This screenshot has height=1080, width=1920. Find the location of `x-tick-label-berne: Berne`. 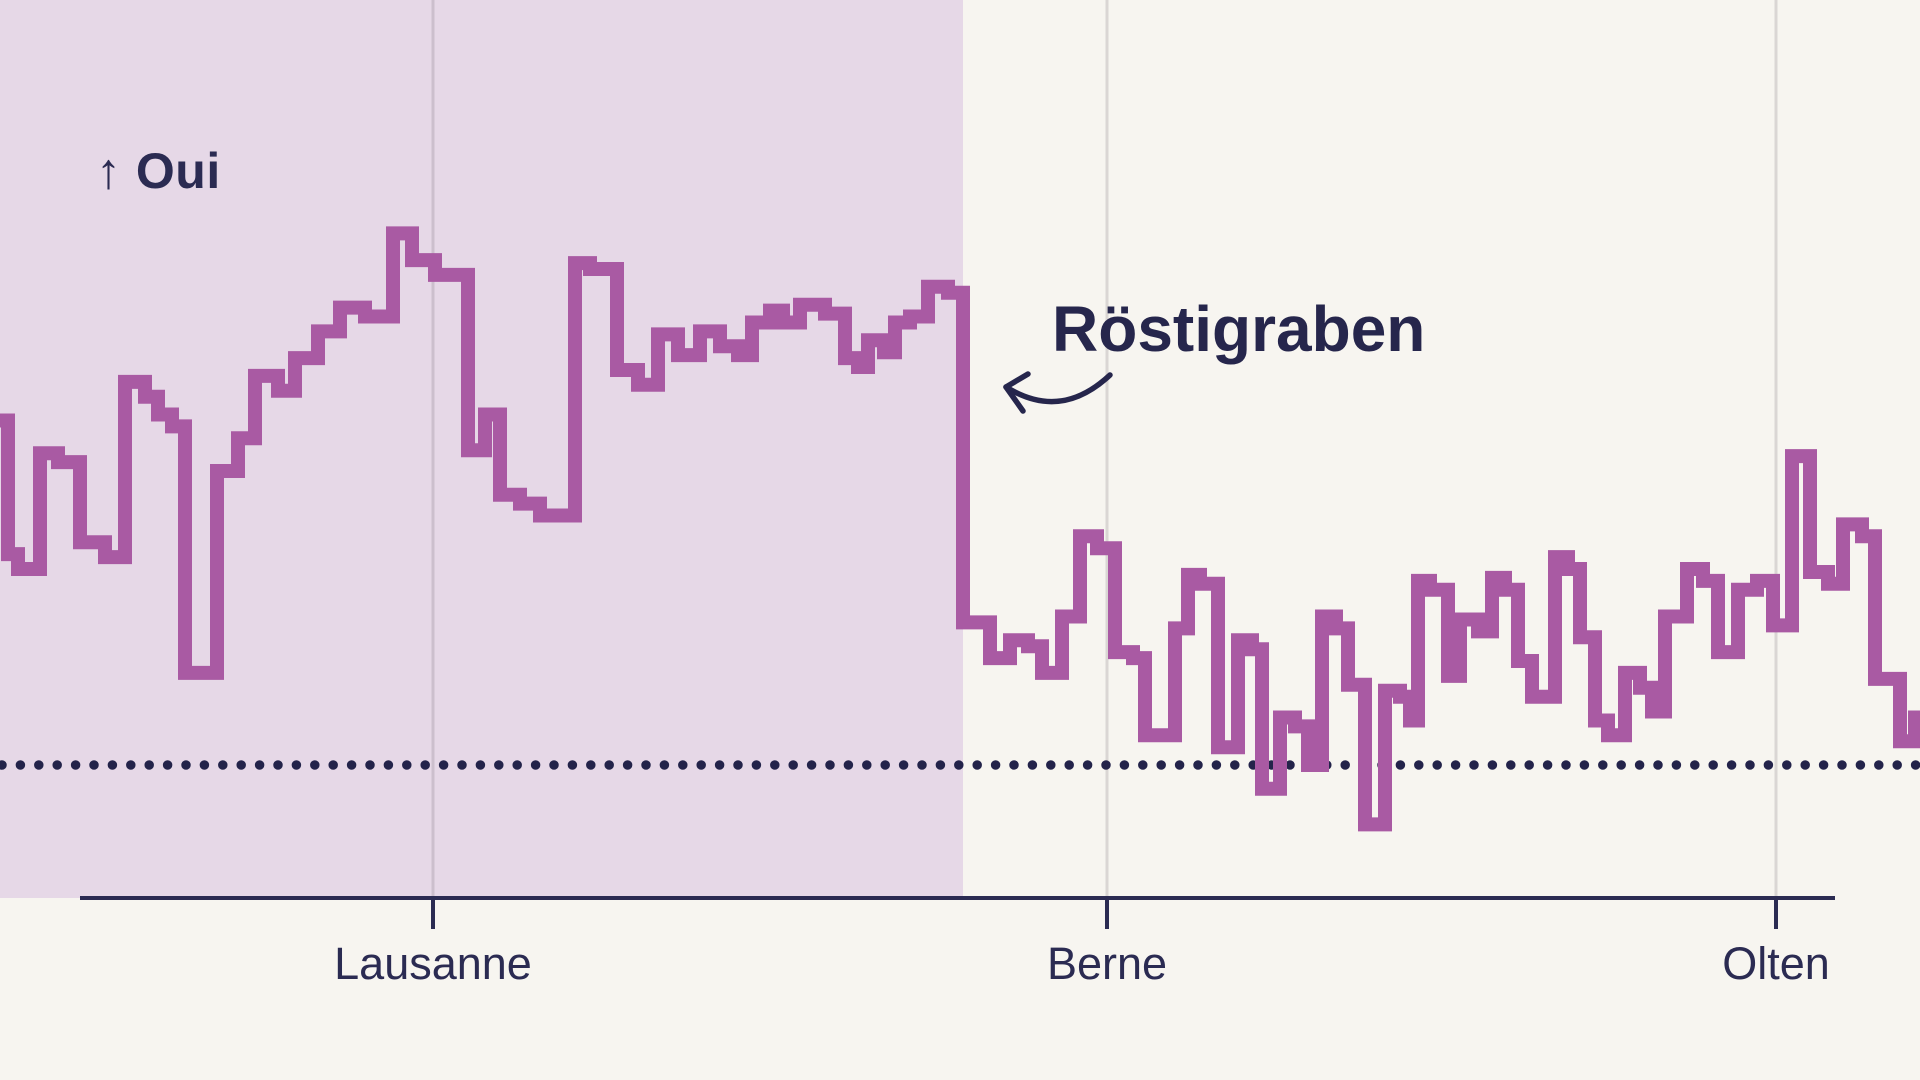

x-tick-label-berne: Berne is located at coordinates (1107, 963).